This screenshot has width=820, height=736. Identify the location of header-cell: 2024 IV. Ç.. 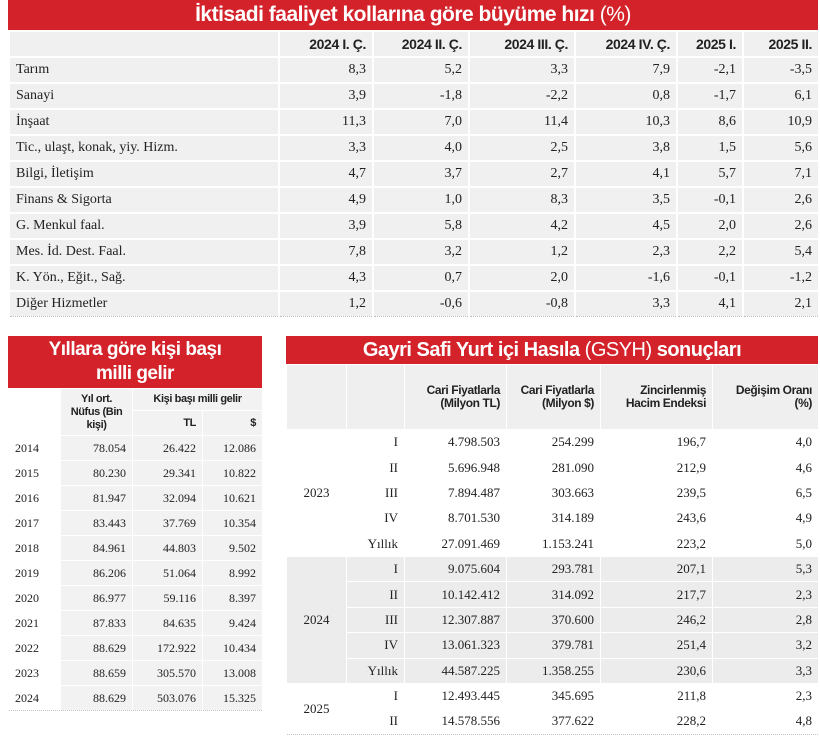
(626, 44).